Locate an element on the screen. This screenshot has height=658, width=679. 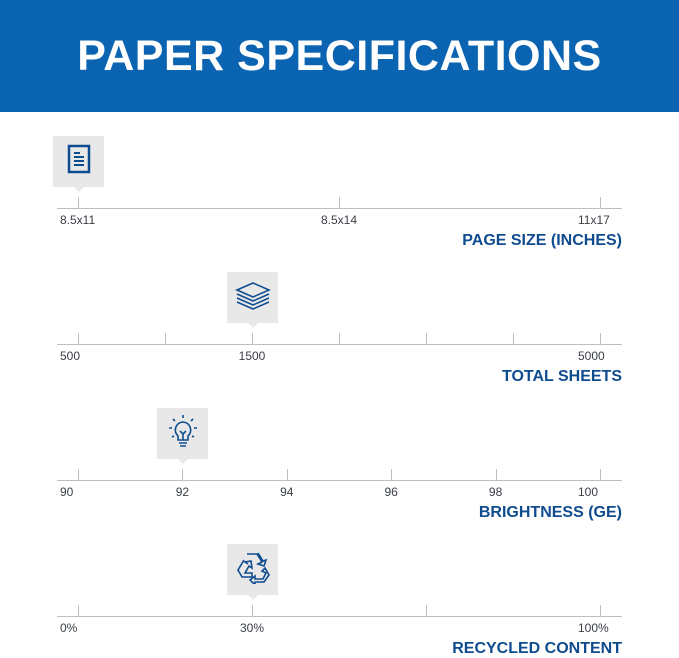
tick-label: 8.5x14 is located at coordinates (339, 220).